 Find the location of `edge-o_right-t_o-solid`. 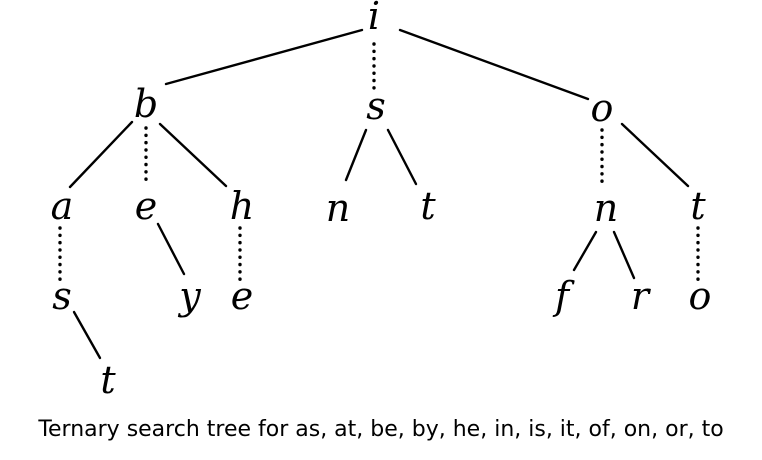

edge-o_right-t_o-solid is located at coordinates (655, 155).